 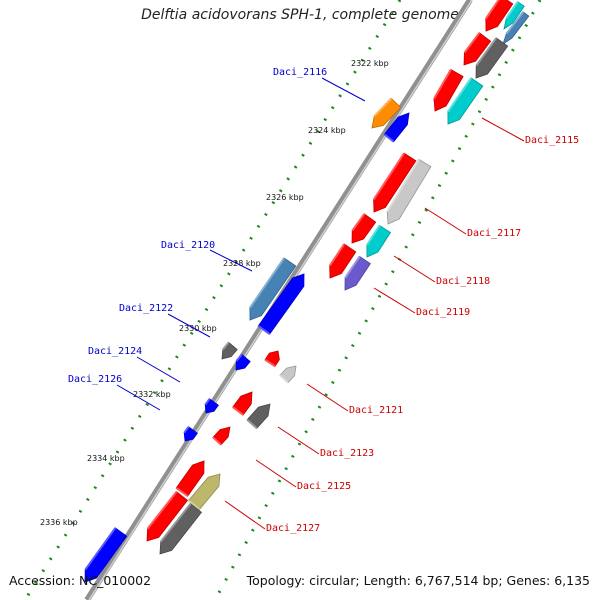 What do you see at coordinates (80, 580) in the screenshot?
I see `accession: Accession: NC_010002` at bounding box center [80, 580].